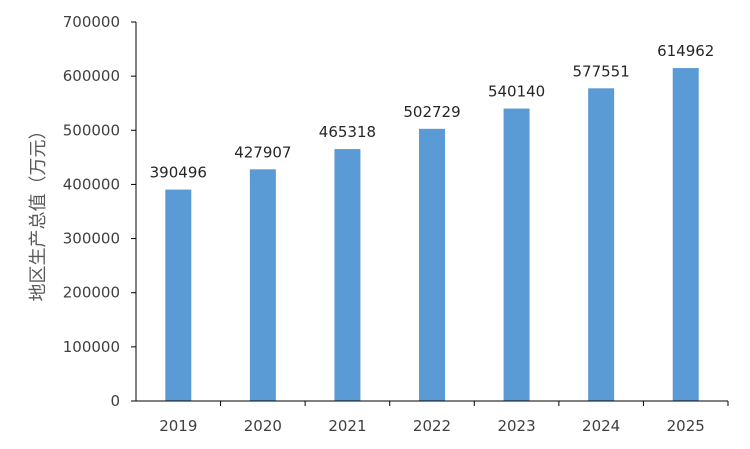 This screenshot has height=449, width=750. I want to click on bar-2022, so click(432, 264).